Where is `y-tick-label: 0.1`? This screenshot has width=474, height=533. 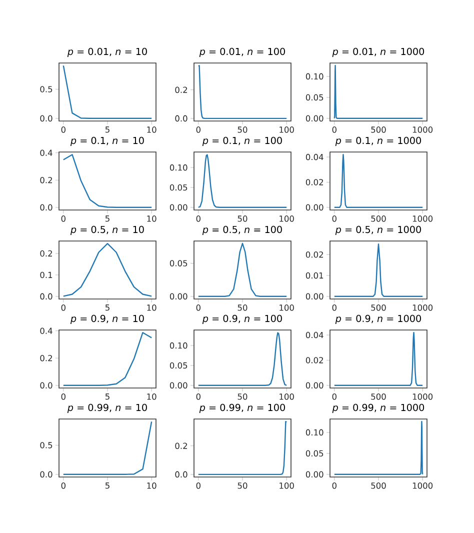
y-tick-label: 0.1 is located at coordinates (46, 275).